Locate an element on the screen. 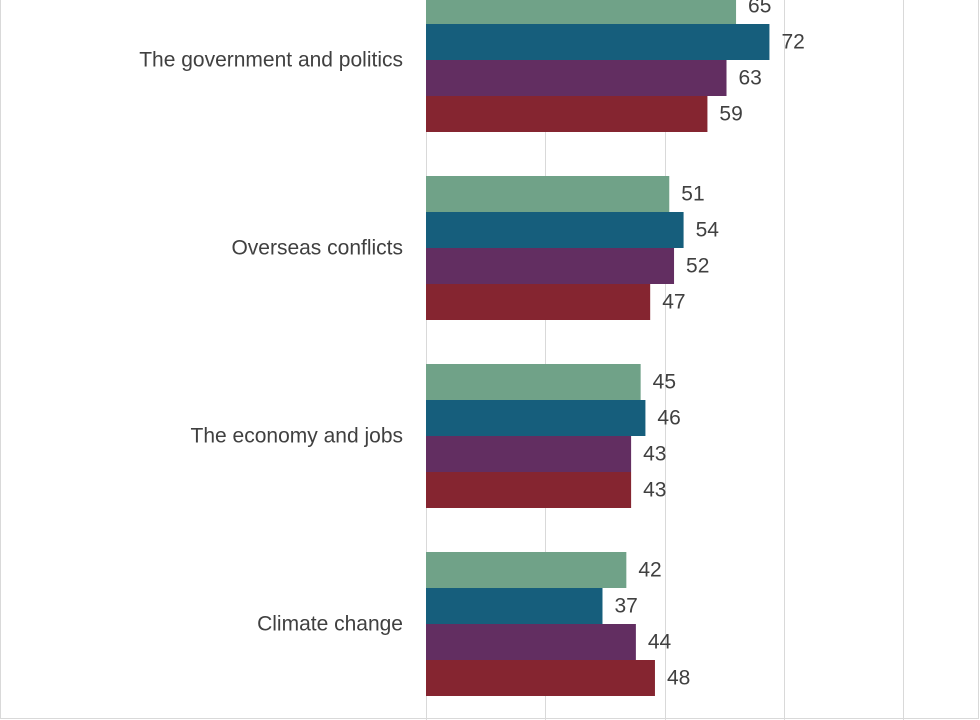  value-label: 48 is located at coordinates (678, 678).